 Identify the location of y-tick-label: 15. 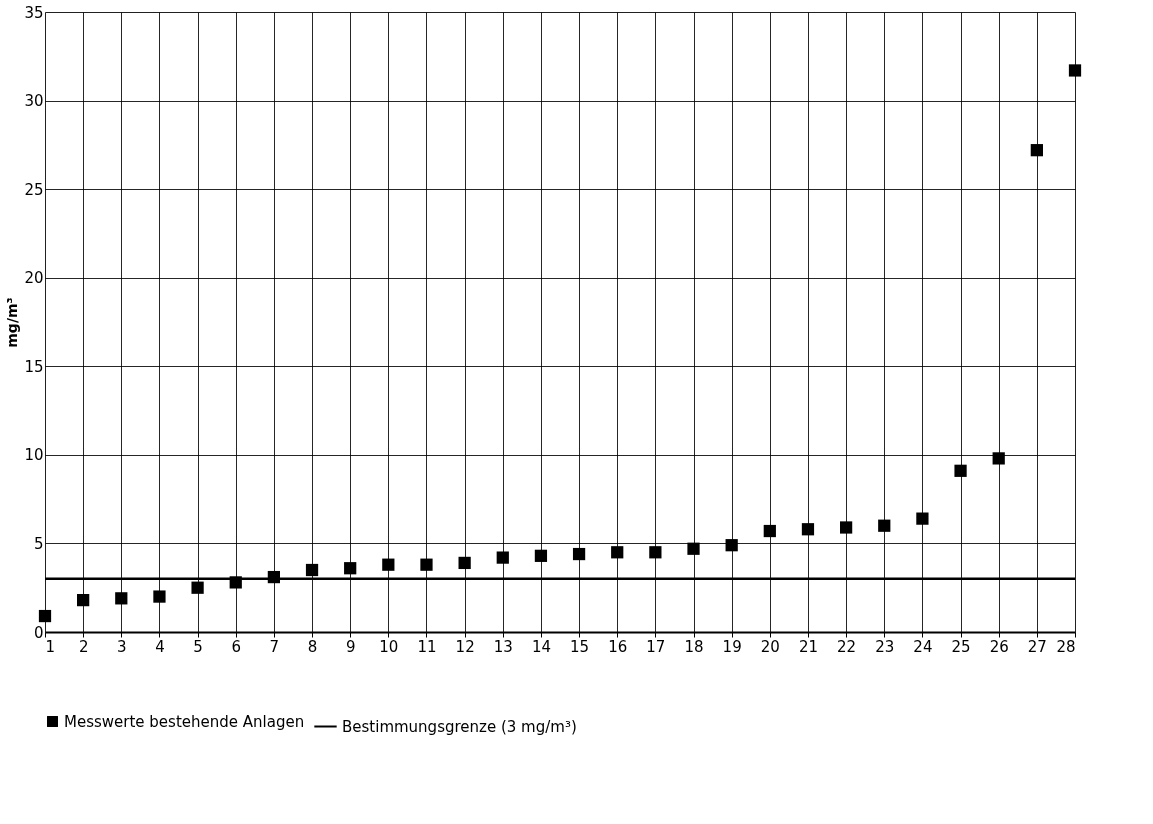
(34, 366).